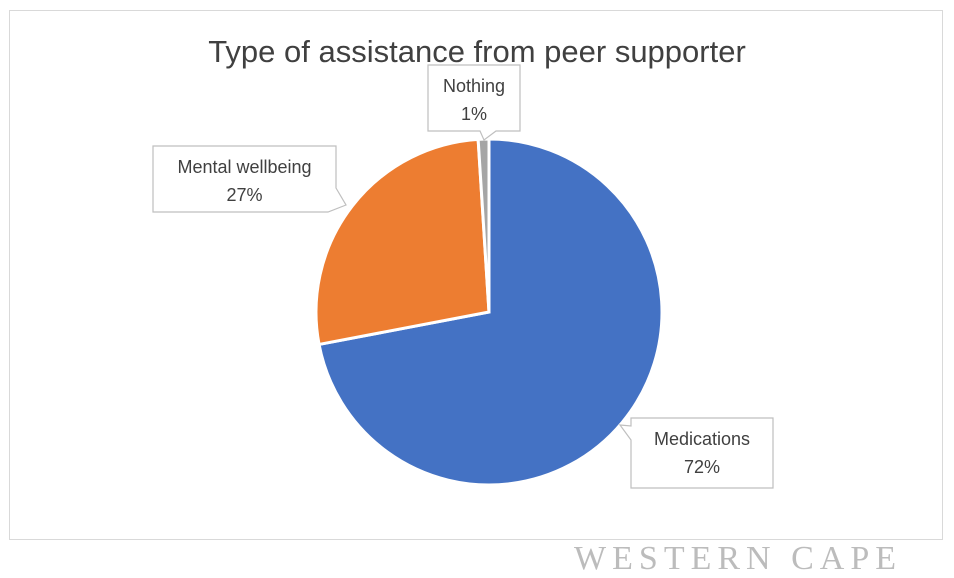 The image size is (954, 578). What do you see at coordinates (402, 242) in the screenshot?
I see `pie-slice-mental-wellbeing` at bounding box center [402, 242].